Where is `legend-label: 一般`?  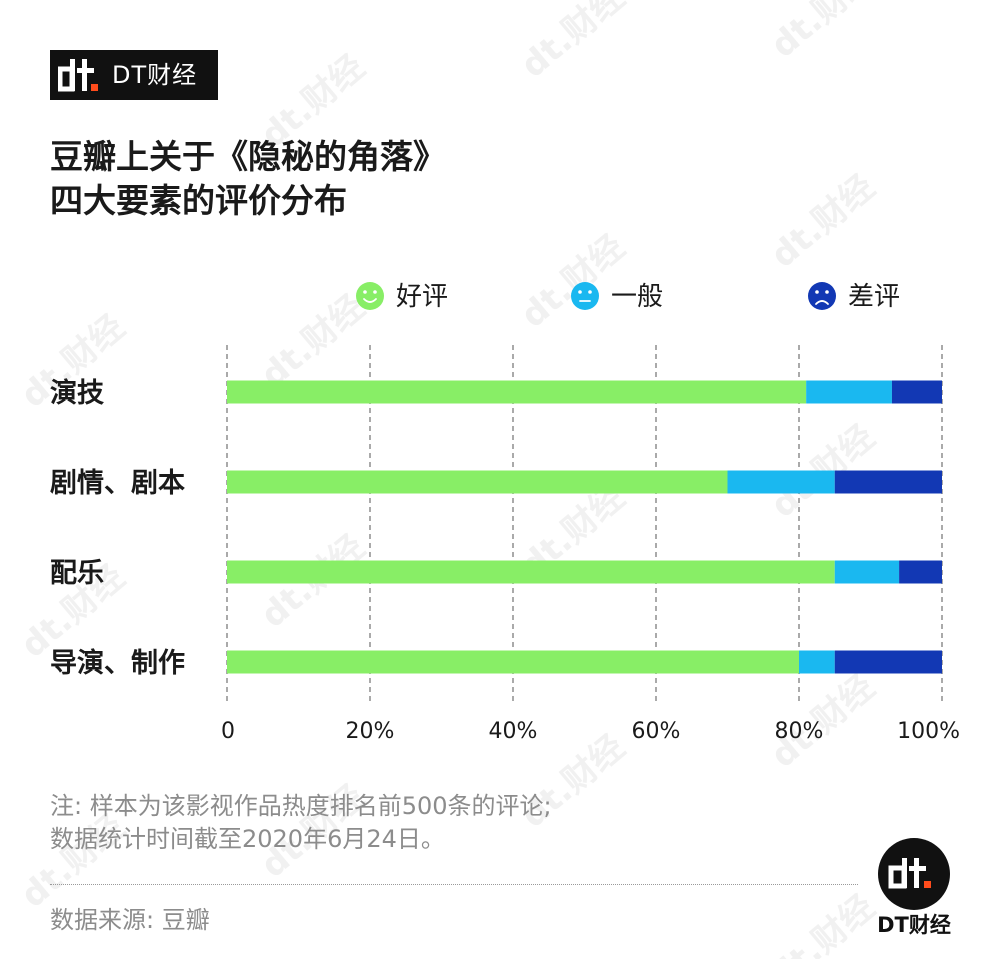 legend-label: 一般 is located at coordinates (637, 297).